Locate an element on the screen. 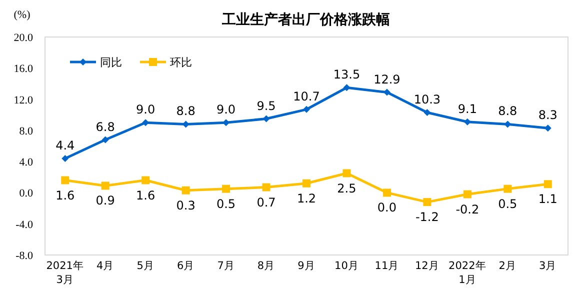 The height and width of the screenshot is (305, 576). x-tick-label: 3月 is located at coordinates (548, 266).